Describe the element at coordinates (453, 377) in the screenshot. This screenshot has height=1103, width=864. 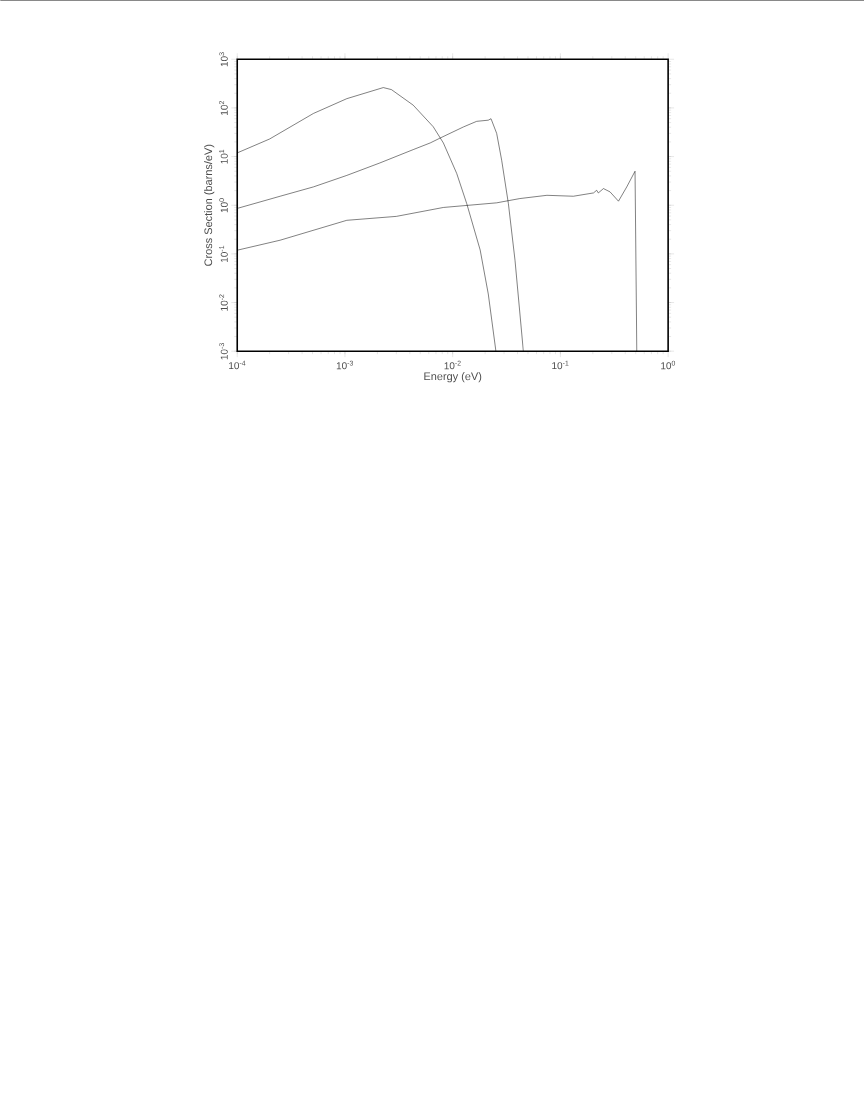
I see `x-axis-title: Energy (eV)` at that location.